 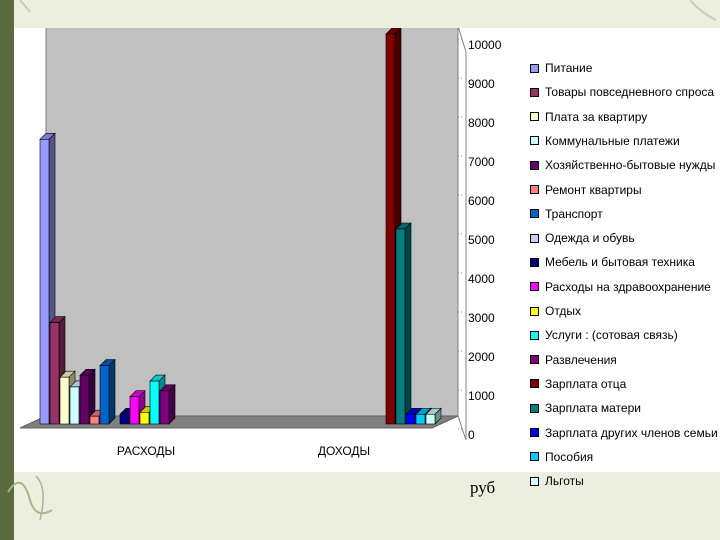 I want to click on legend-item: Льготы, so click(x=557, y=481).